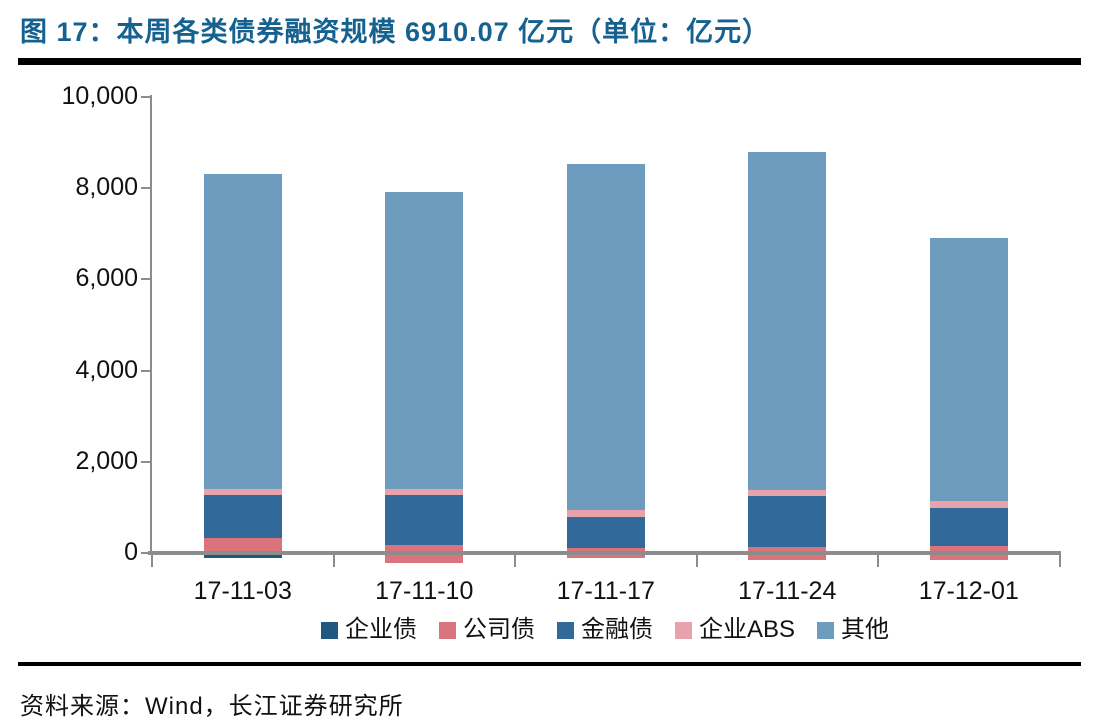 The image size is (1101, 727). Describe the element at coordinates (106, 460) in the screenshot. I see `y-axis-label: 2,000` at that location.